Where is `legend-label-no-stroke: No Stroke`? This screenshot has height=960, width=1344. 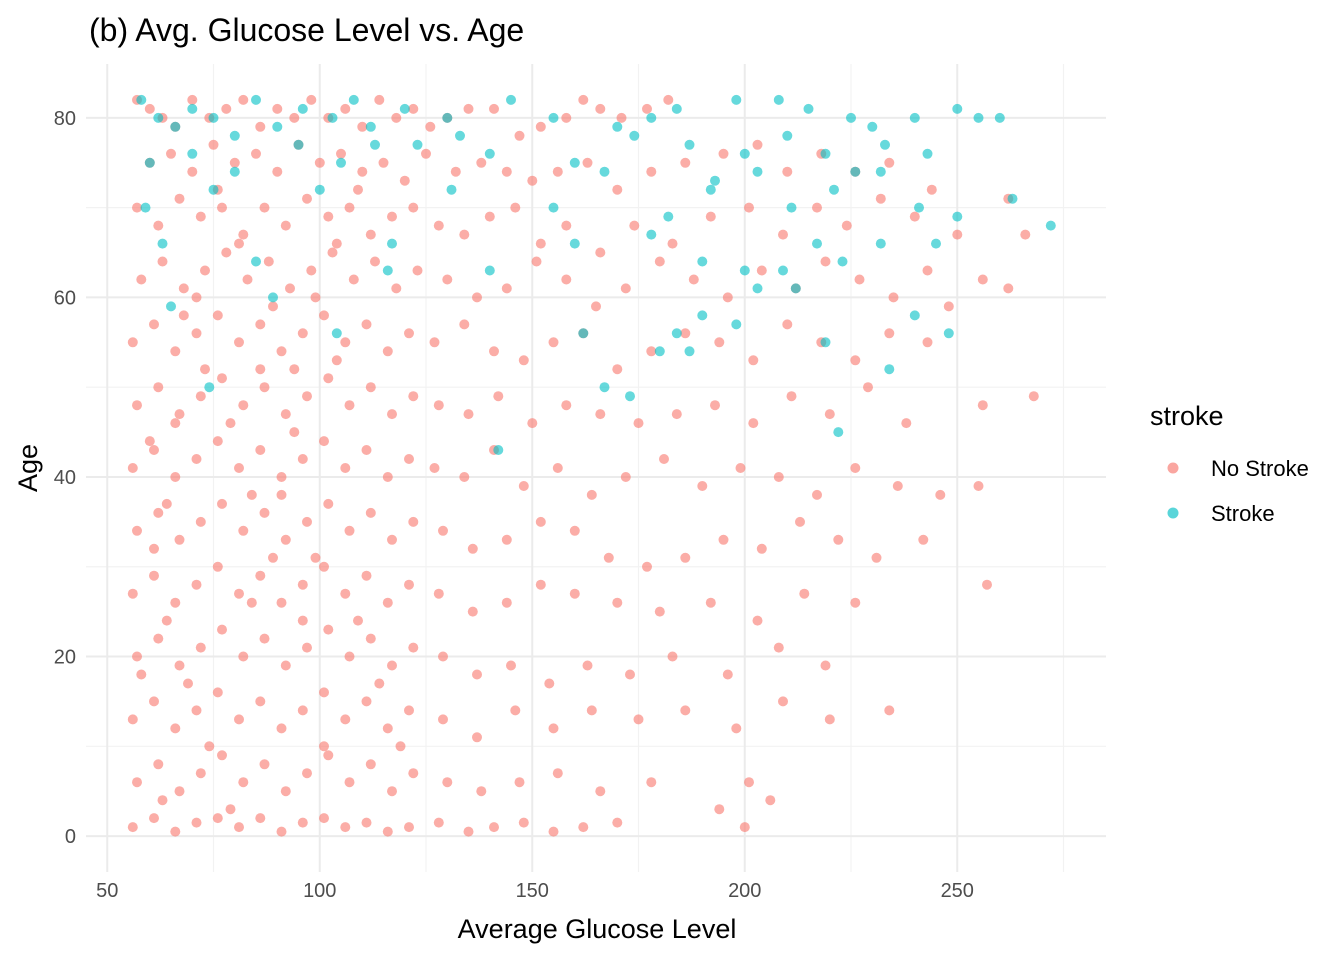
legend-label-no-stroke: No Stroke is located at coordinates (1260, 468).